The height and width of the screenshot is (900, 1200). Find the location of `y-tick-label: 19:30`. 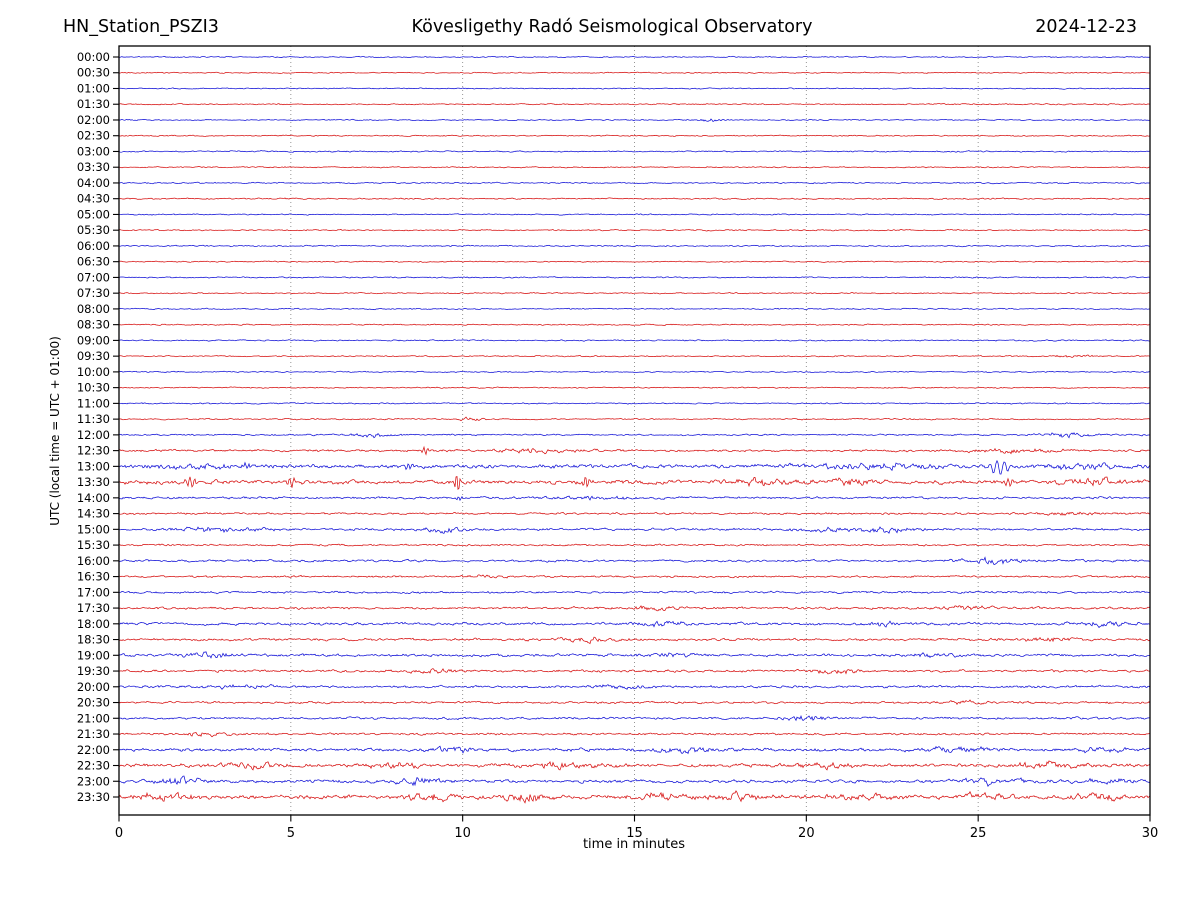

y-tick-label: 19:30 is located at coordinates (93, 671).